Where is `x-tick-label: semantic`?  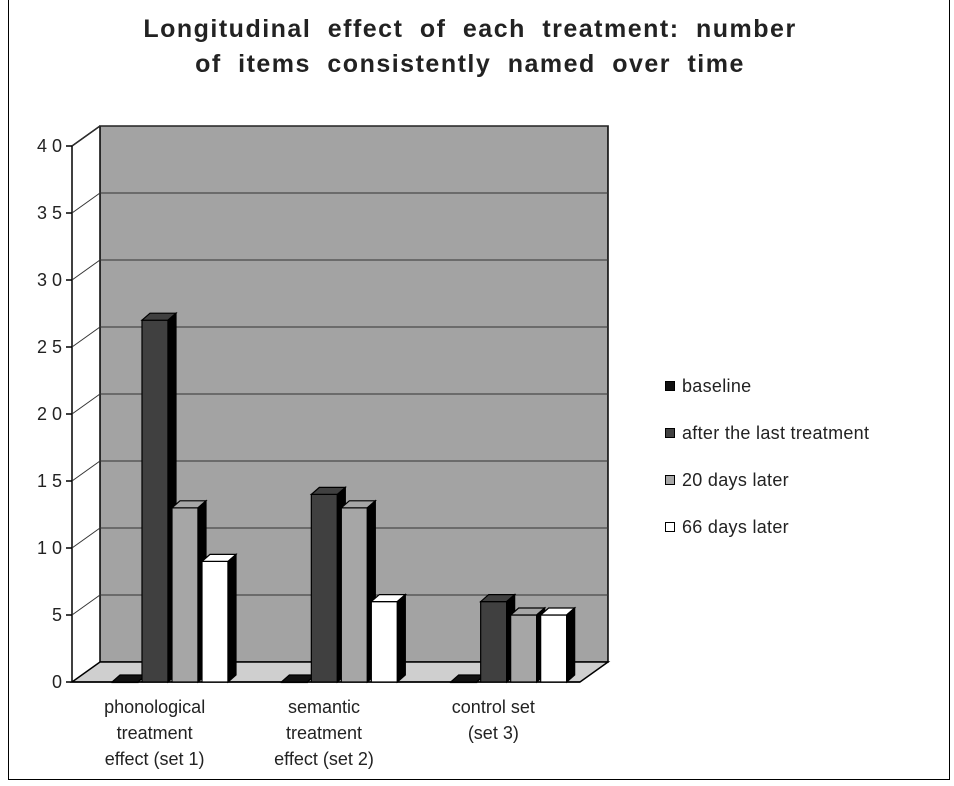
x-tick-label: semantic is located at coordinates (324, 707).